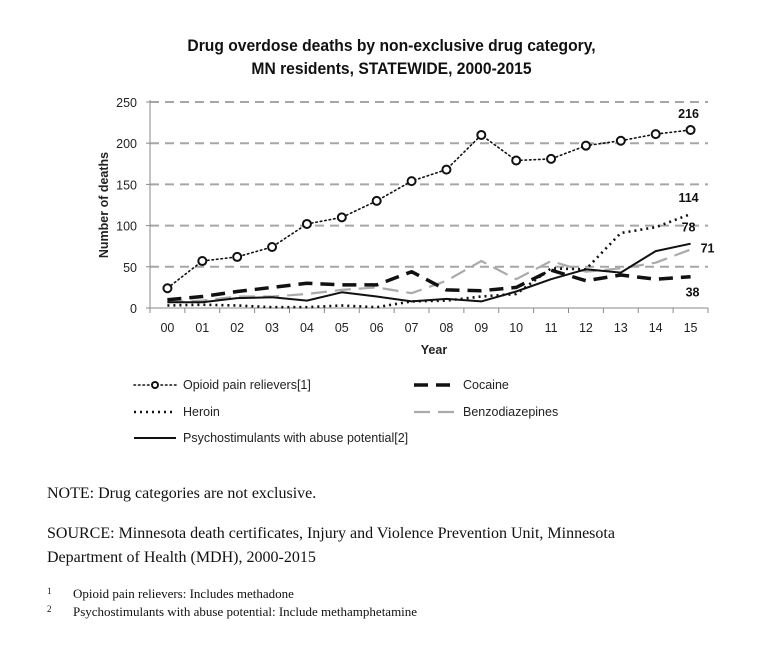  What do you see at coordinates (49, 609) in the screenshot?
I see `footnote-mark: 2` at bounding box center [49, 609].